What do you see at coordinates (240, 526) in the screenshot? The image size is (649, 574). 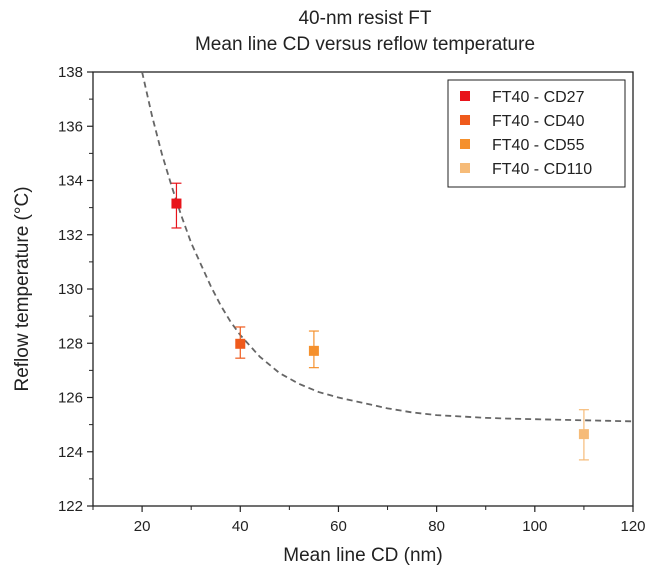 I see `x-tick-label-1: 40` at bounding box center [240, 526].